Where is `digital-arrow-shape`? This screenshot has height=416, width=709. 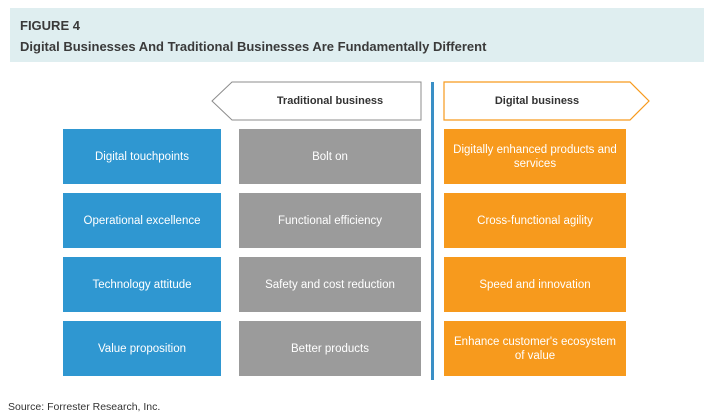
digital-arrow-shape is located at coordinates (546, 101).